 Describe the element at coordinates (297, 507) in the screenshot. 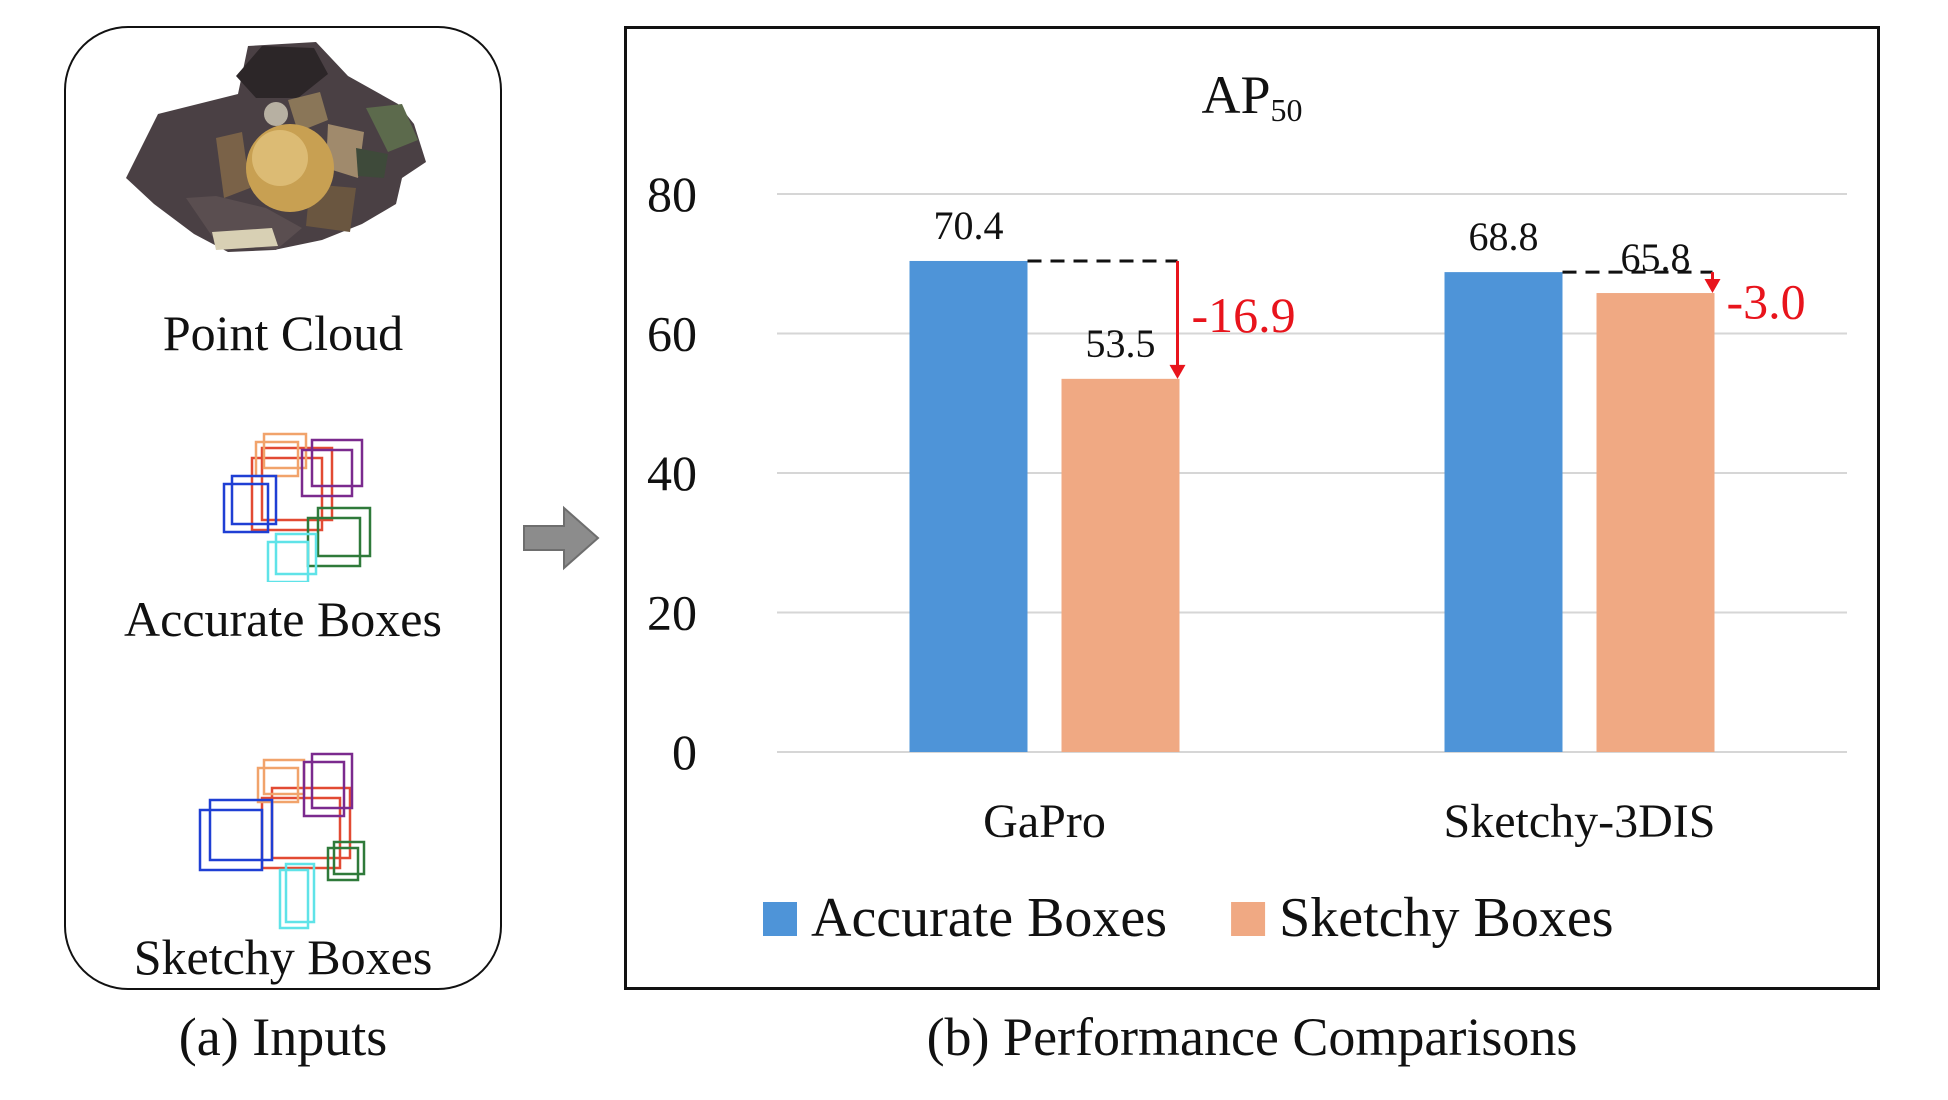

I see `accurate-boxes-image` at that location.